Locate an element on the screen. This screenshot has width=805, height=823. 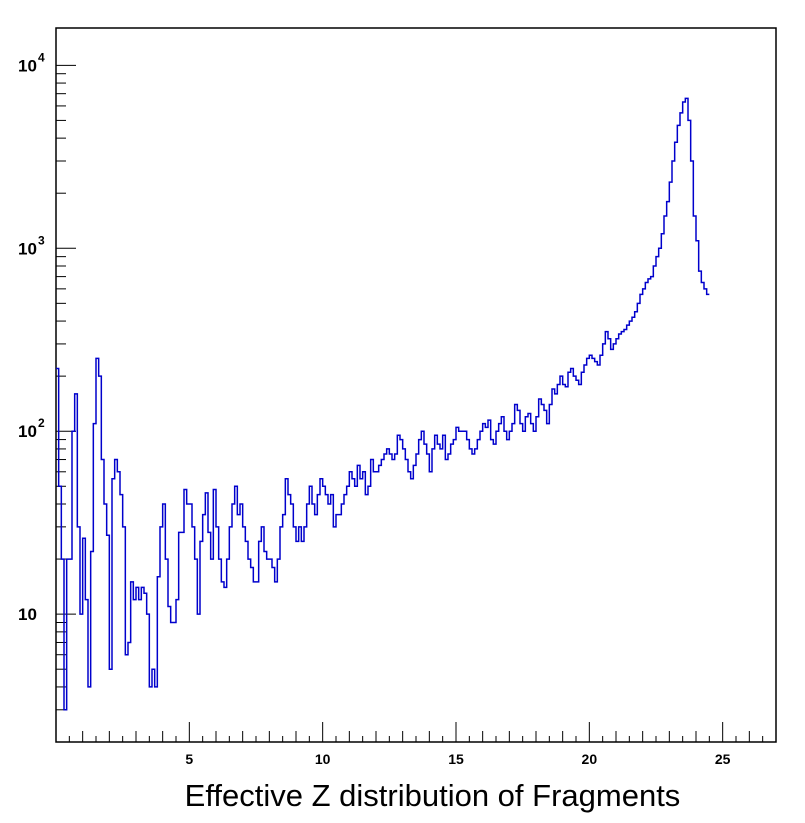
x-axis-ticks: 5 10 15 20 25 is located at coordinates (416, 744).